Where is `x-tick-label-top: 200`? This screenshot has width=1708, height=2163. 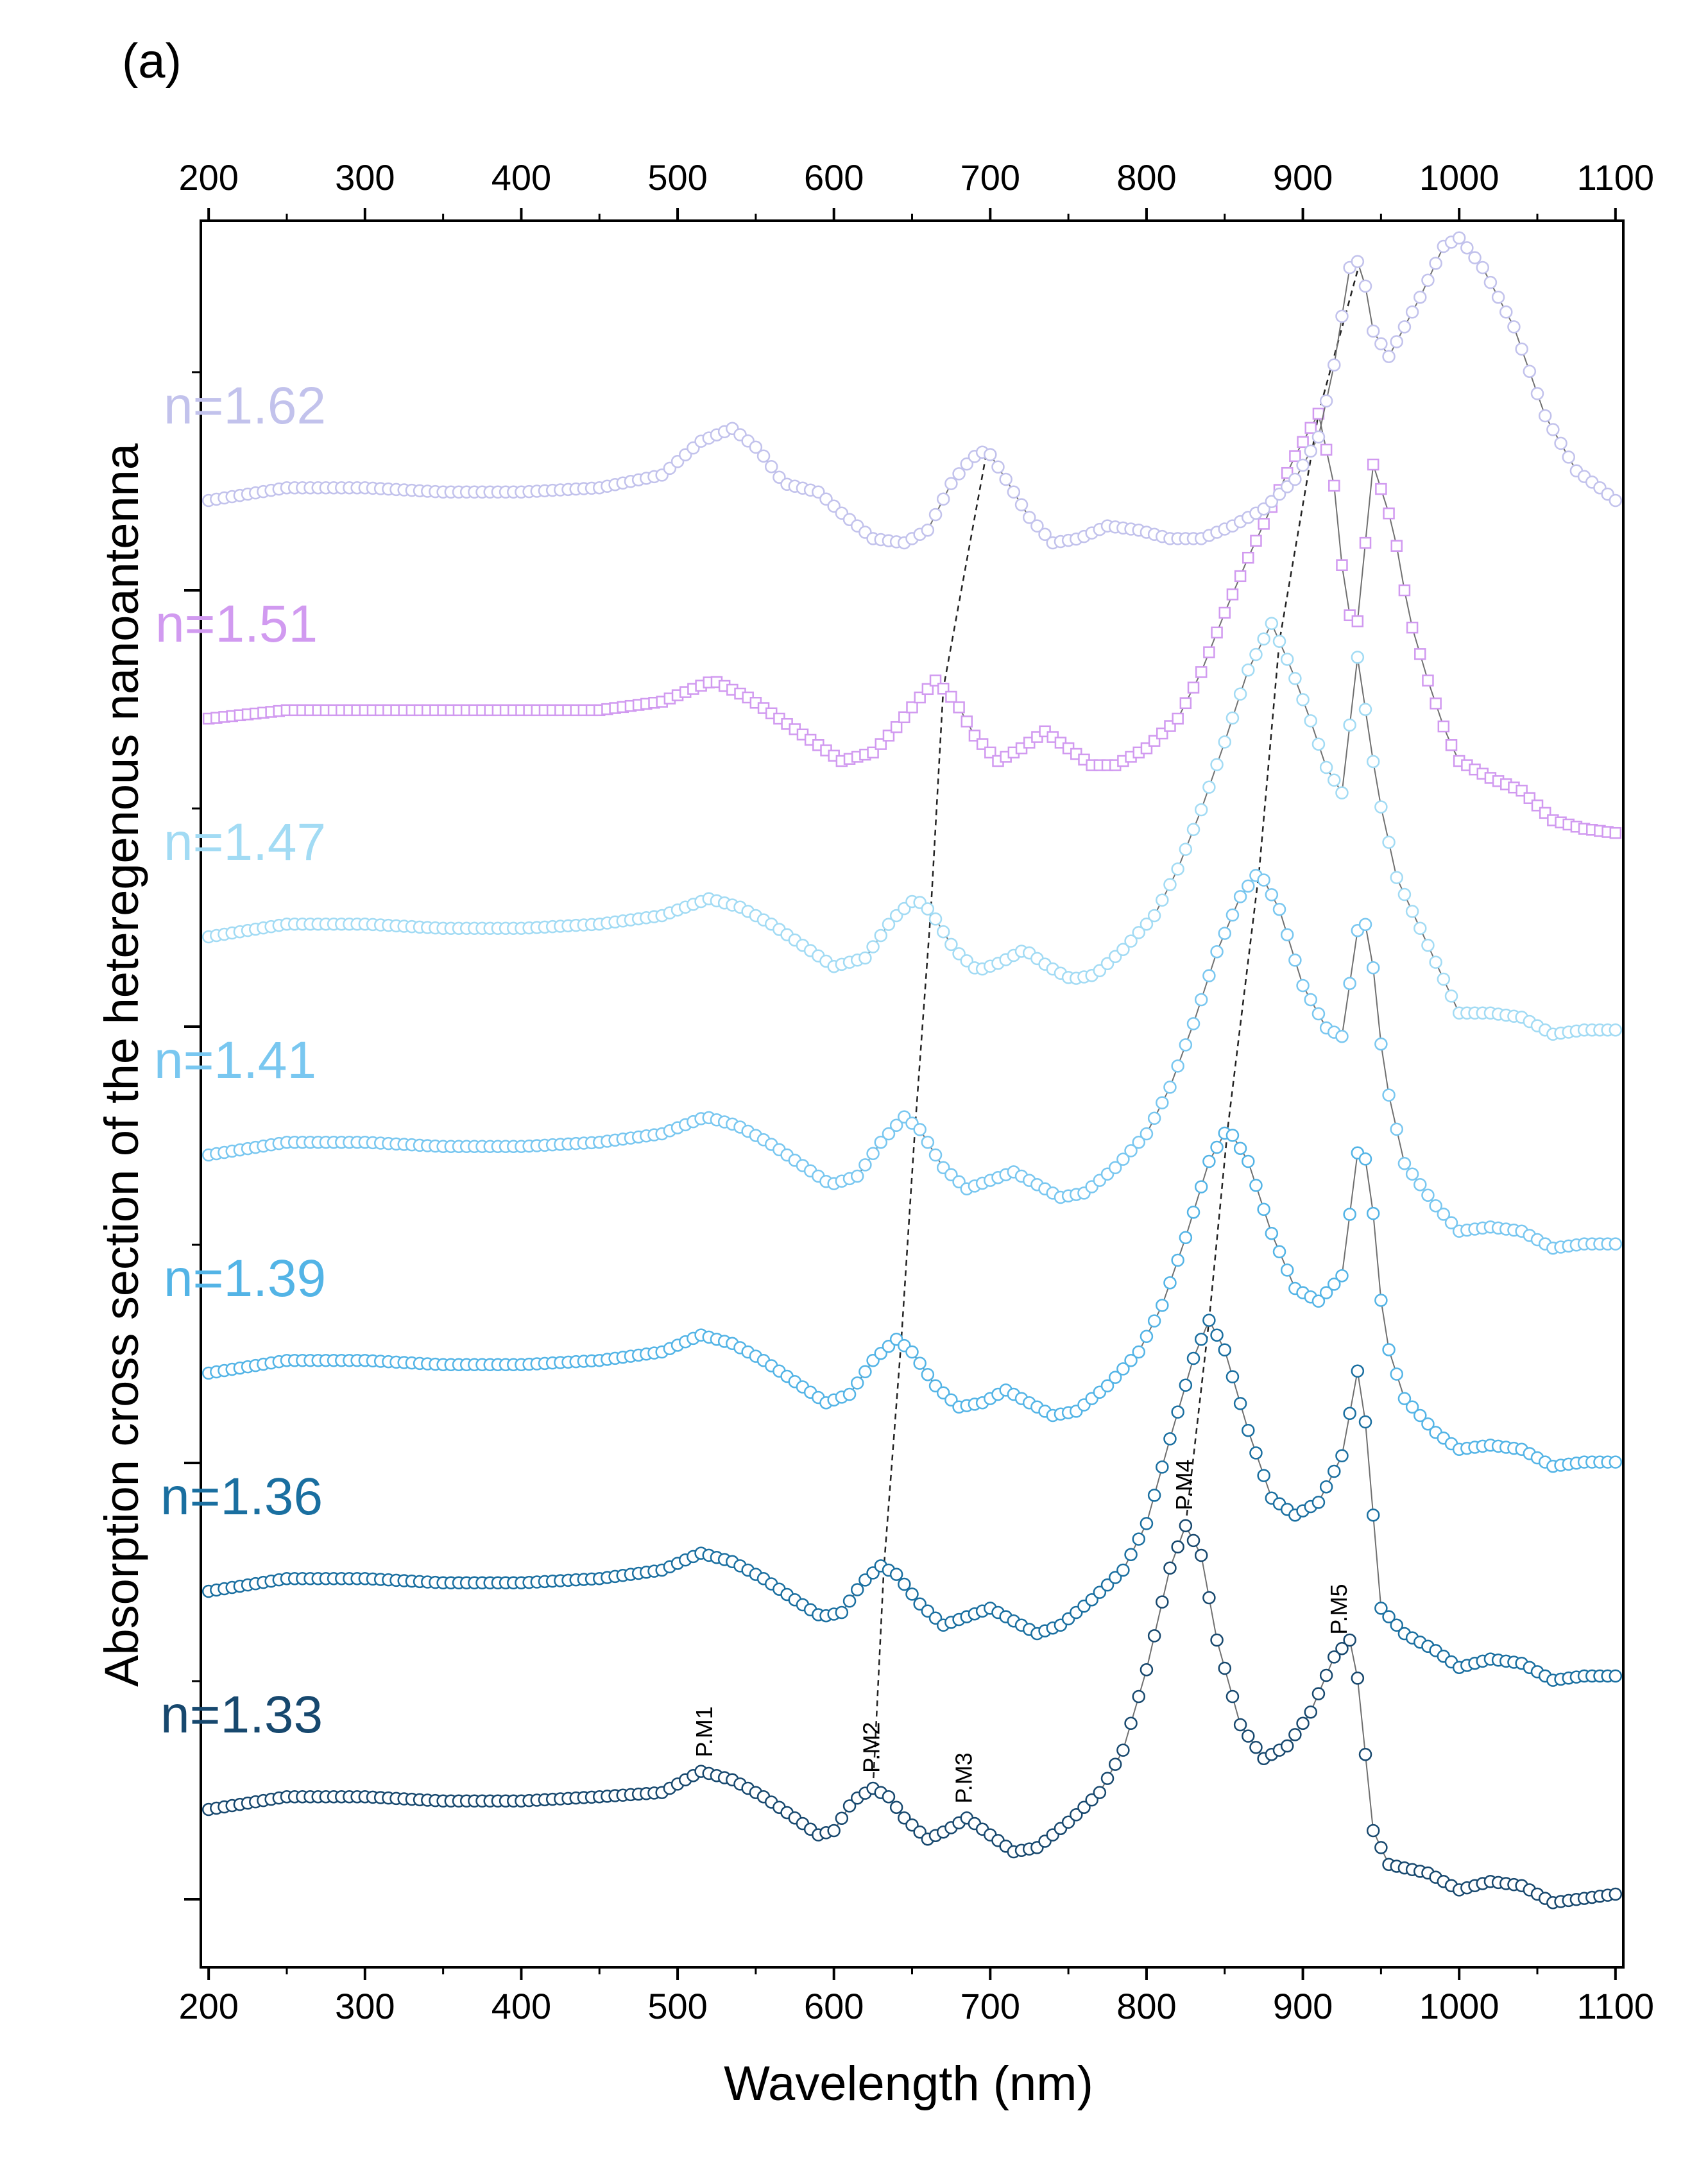 x-tick-label-top: 200 is located at coordinates (208, 177).